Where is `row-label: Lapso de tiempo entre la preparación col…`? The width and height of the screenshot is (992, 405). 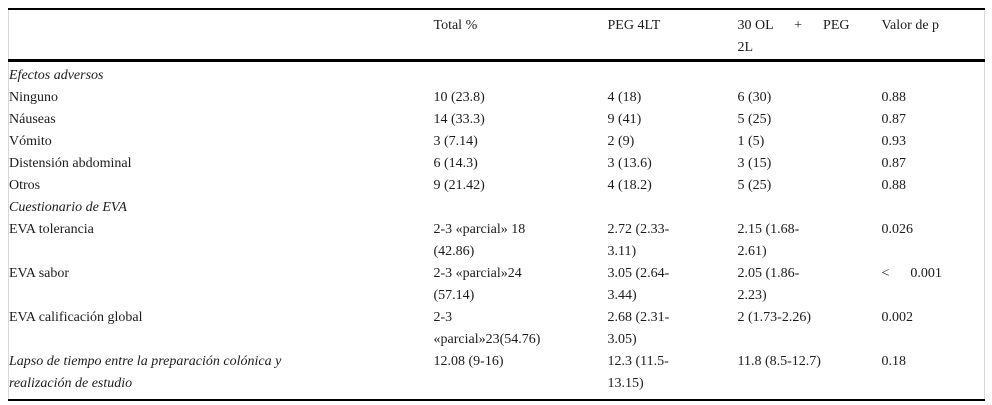 row-label: Lapso de tiempo entre la preparación col… is located at coordinates (145, 372).